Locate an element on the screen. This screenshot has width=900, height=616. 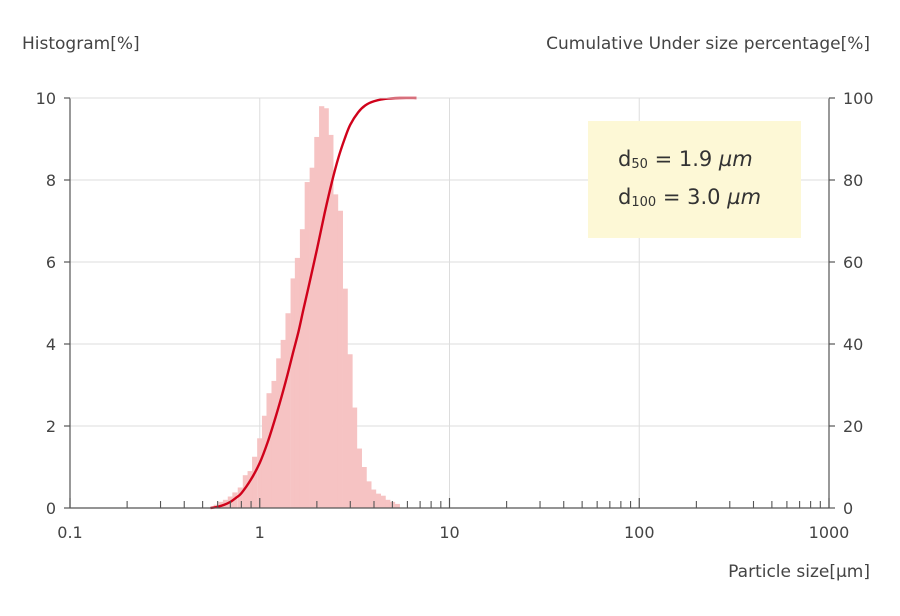
y-tick-label-right: 60 is located at coordinates (853, 262).